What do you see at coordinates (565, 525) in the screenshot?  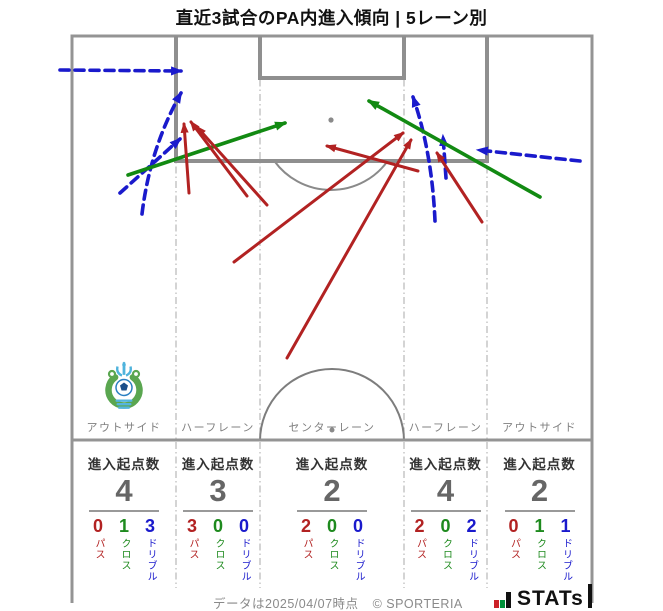 I see `dribble-count: 1` at bounding box center [565, 525].